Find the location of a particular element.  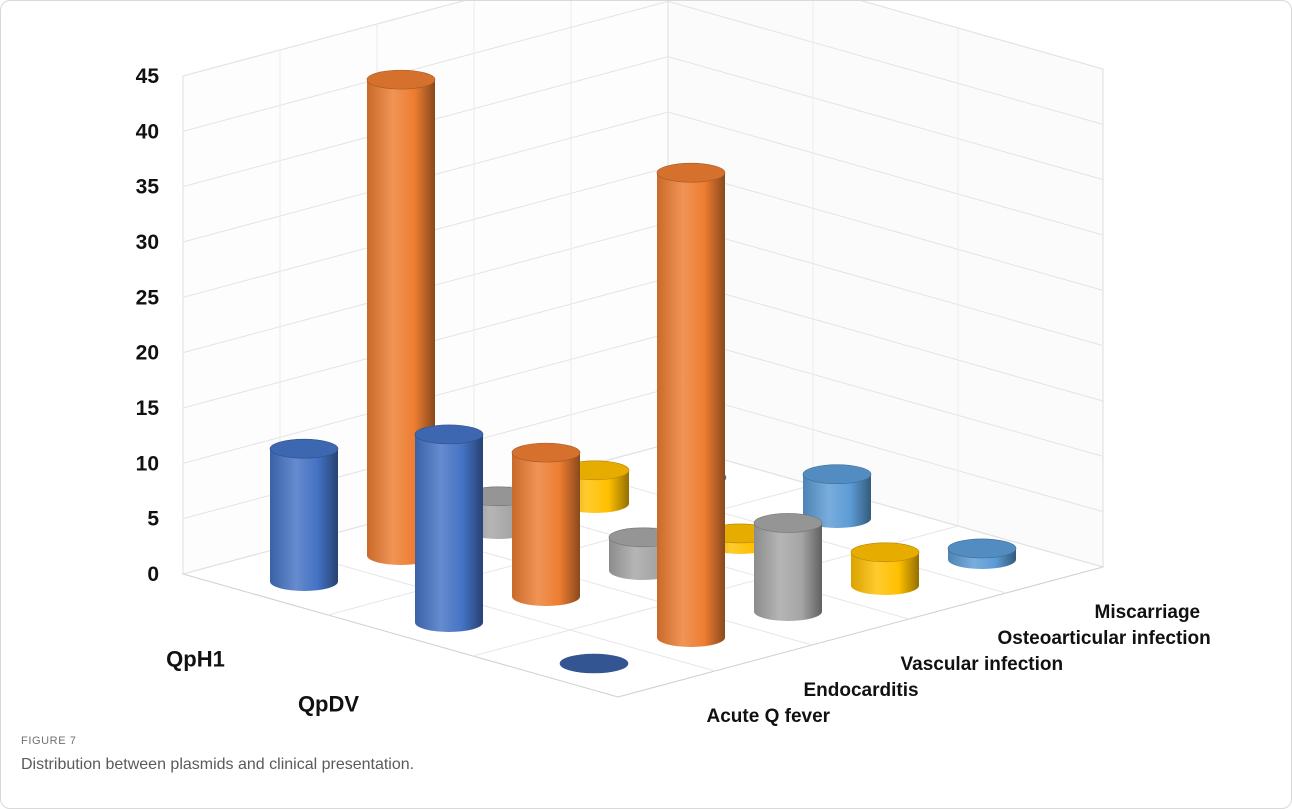

depth-tick-label: Miscarriage is located at coordinates (1148, 612).